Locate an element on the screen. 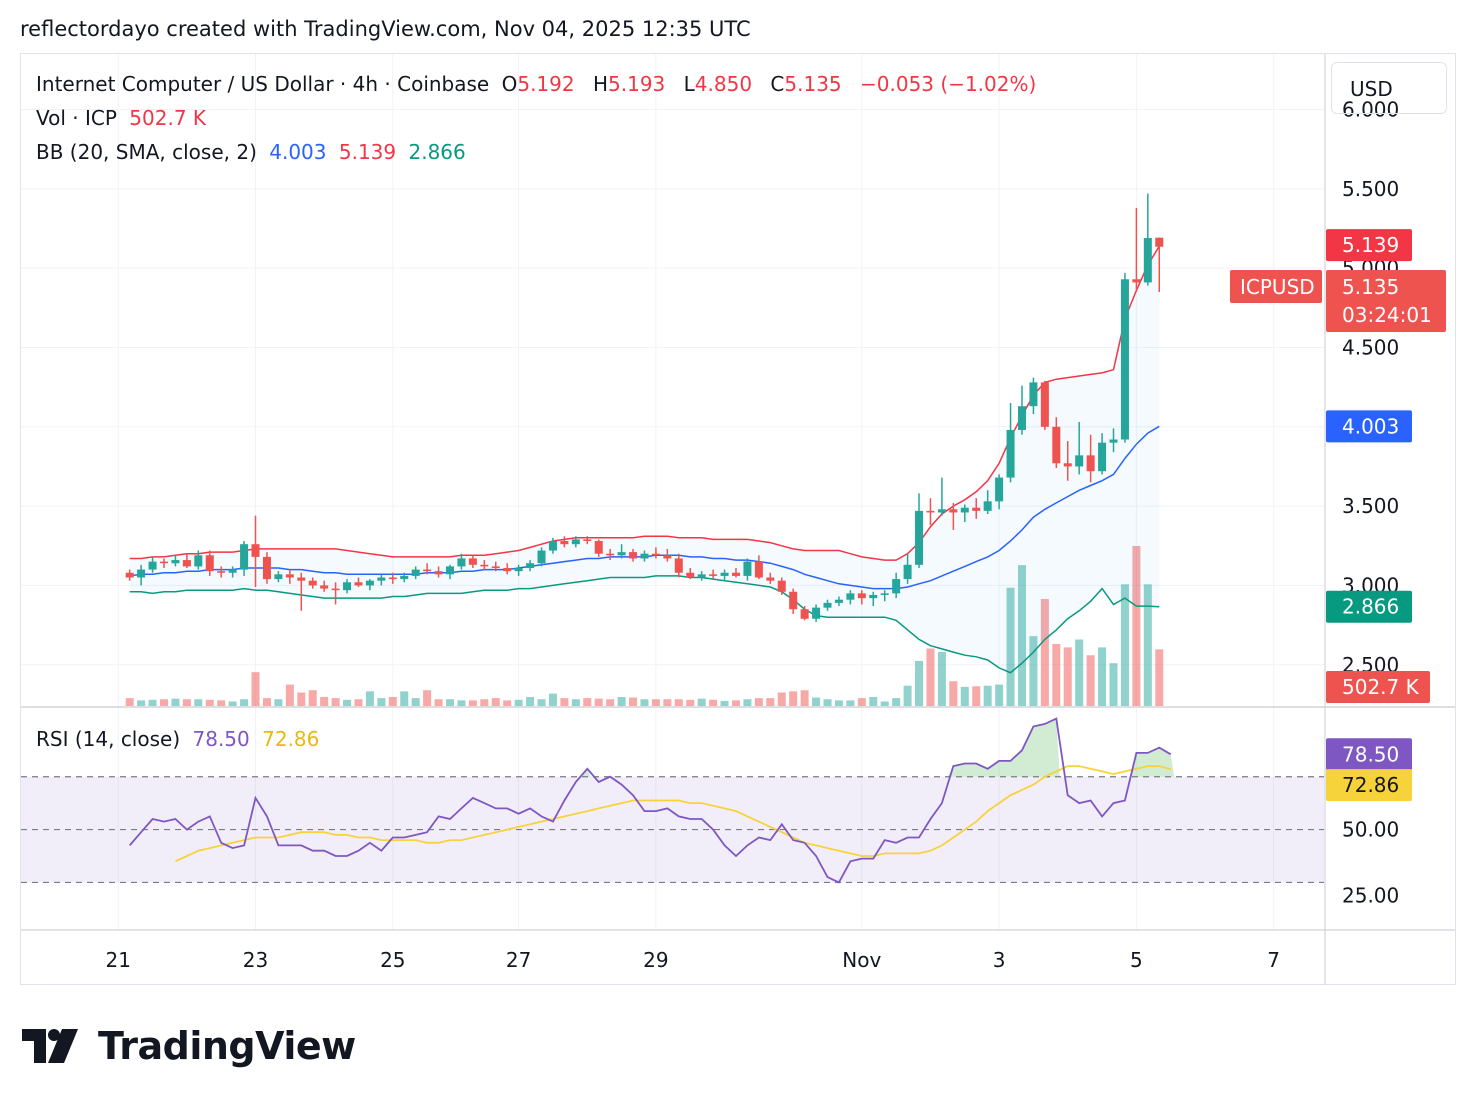  rsi-line is located at coordinates (650, 800).